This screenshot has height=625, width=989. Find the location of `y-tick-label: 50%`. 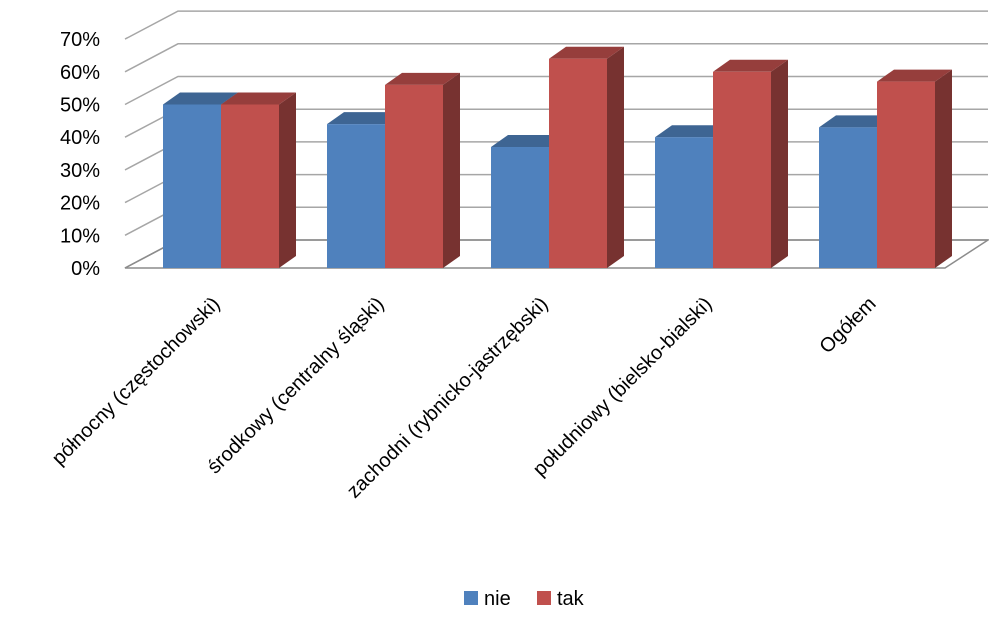

y-tick-label: 50% is located at coordinates (80, 106).